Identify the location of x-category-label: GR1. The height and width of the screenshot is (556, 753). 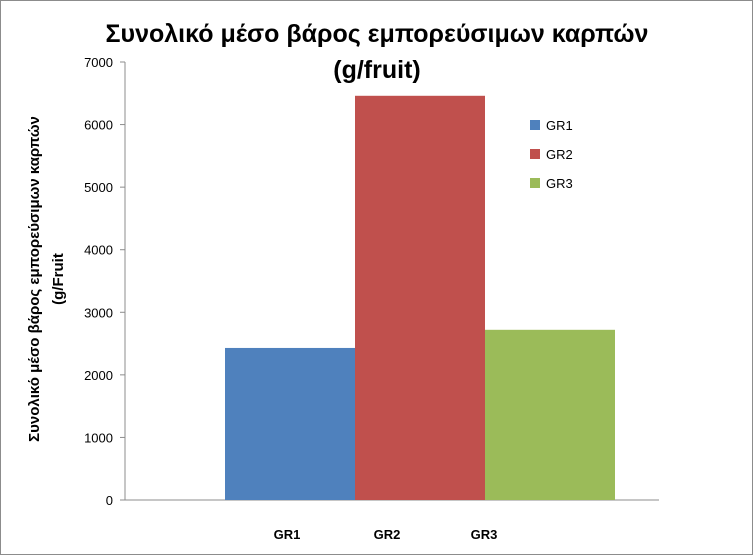
(287, 534).